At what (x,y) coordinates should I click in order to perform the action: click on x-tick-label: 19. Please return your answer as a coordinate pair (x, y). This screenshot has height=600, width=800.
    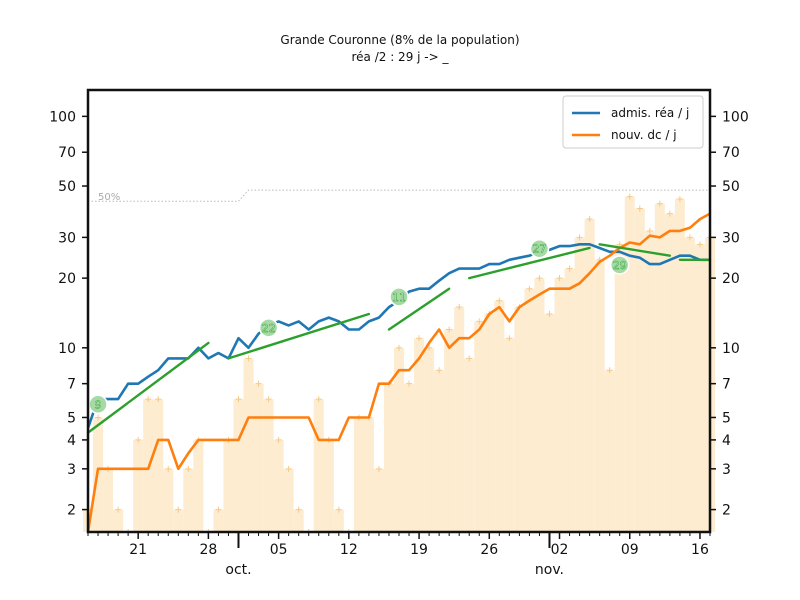
    Looking at the image, I should click on (419, 550).